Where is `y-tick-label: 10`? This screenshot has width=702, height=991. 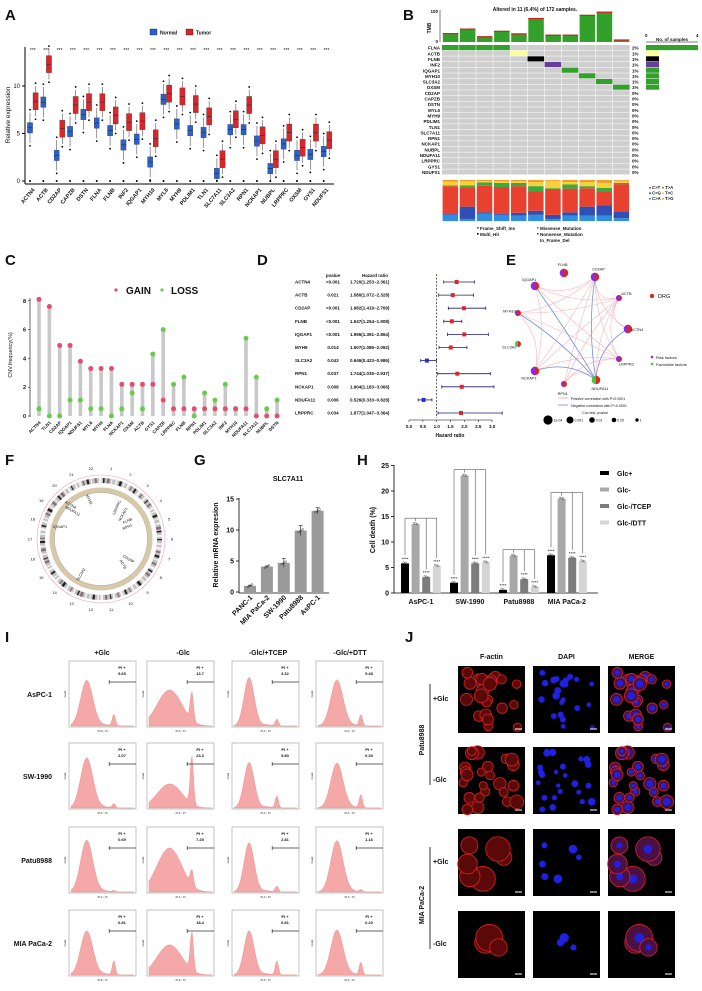
y-tick-label: 10 is located at coordinates (16, 87).